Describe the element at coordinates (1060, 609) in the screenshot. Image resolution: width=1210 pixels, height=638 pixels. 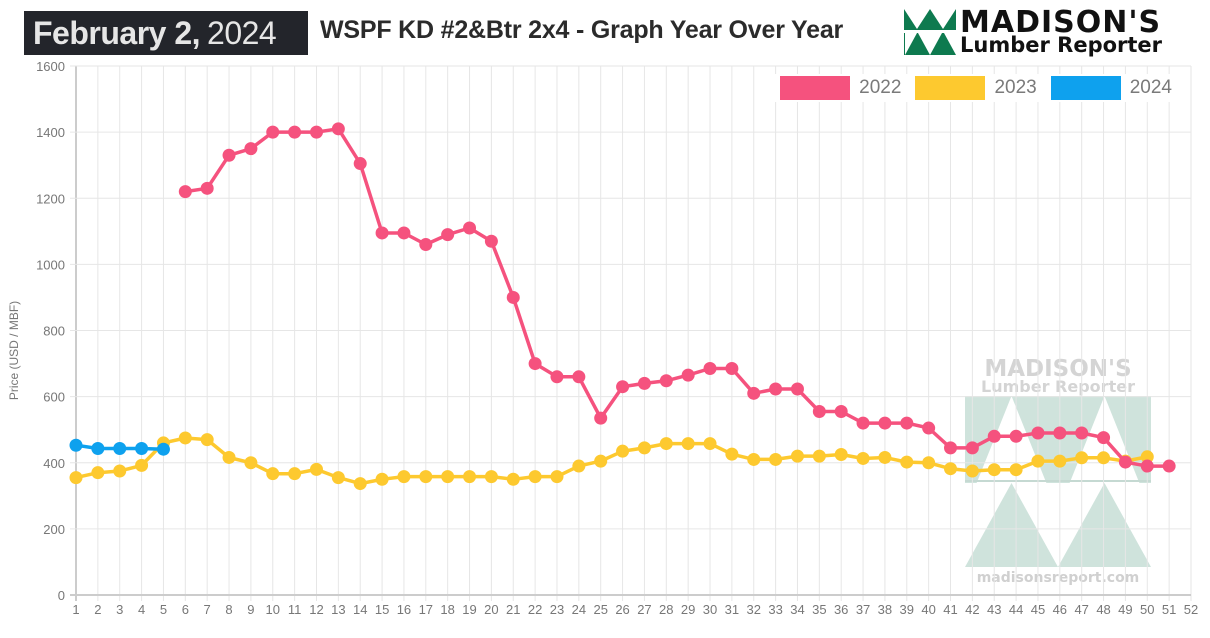
I see `x-tick-label: 46` at that location.